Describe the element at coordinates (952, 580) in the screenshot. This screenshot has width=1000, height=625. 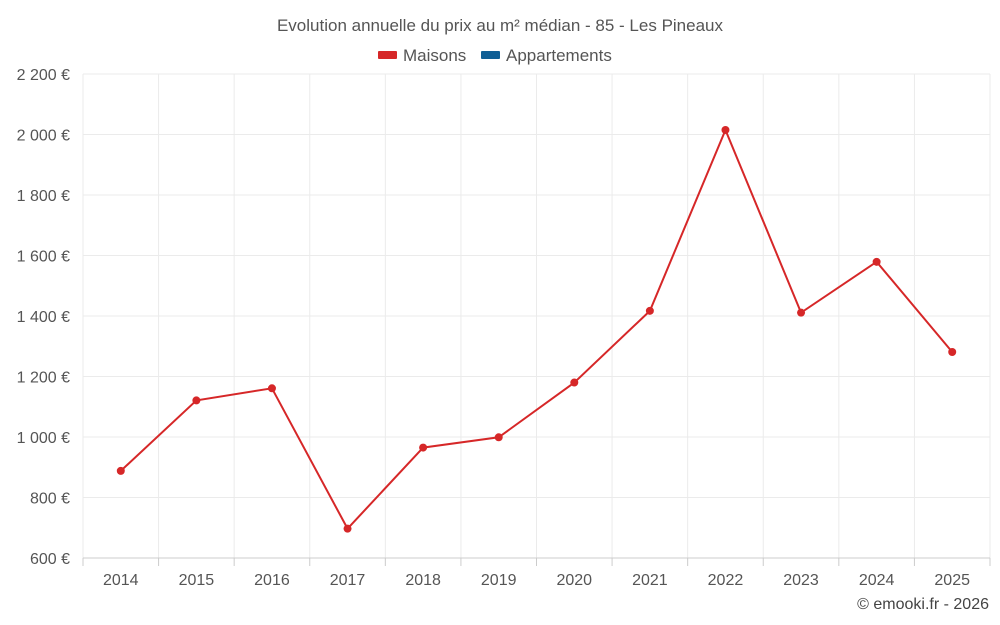
I see `x-tick-label: 2025` at that location.